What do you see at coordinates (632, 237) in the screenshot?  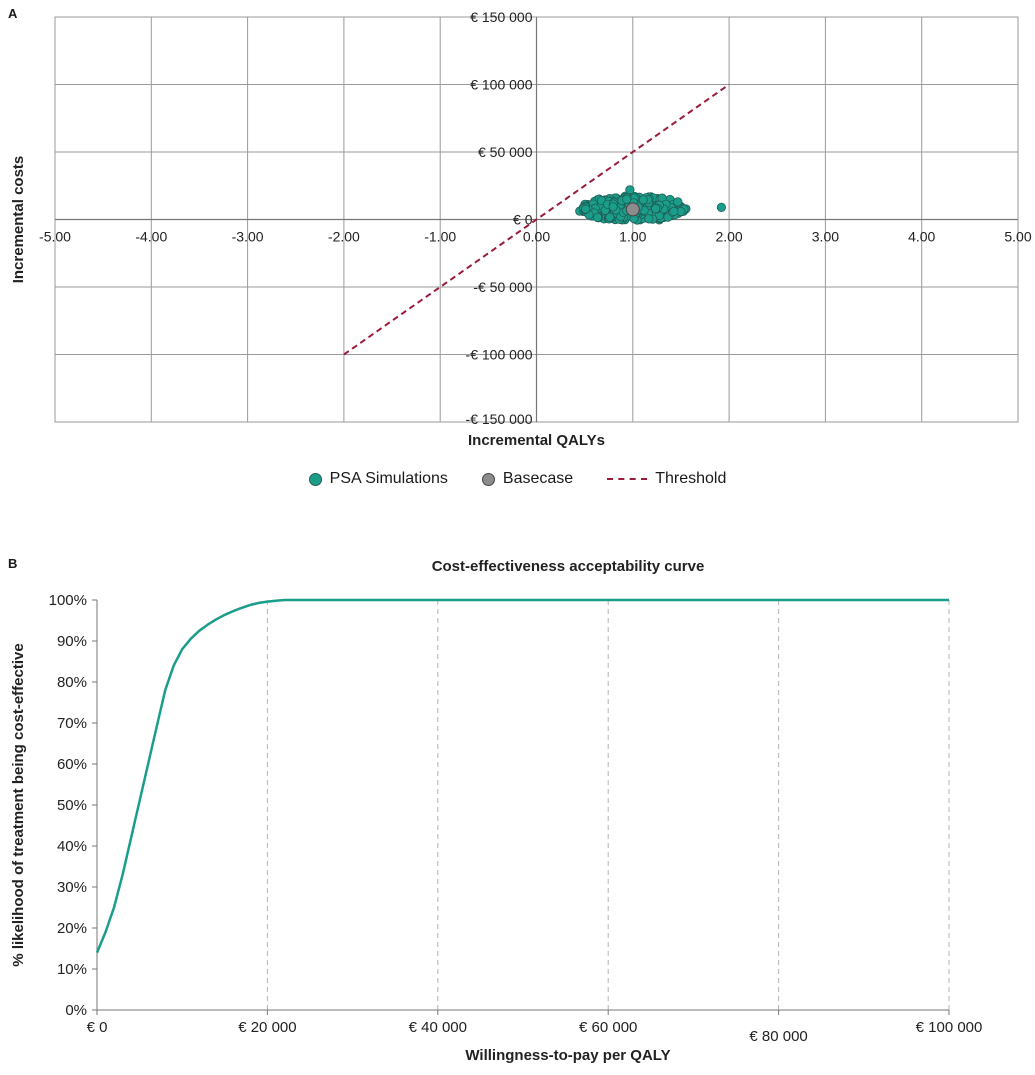 I see `x-tick-label: 1.00` at bounding box center [632, 237].